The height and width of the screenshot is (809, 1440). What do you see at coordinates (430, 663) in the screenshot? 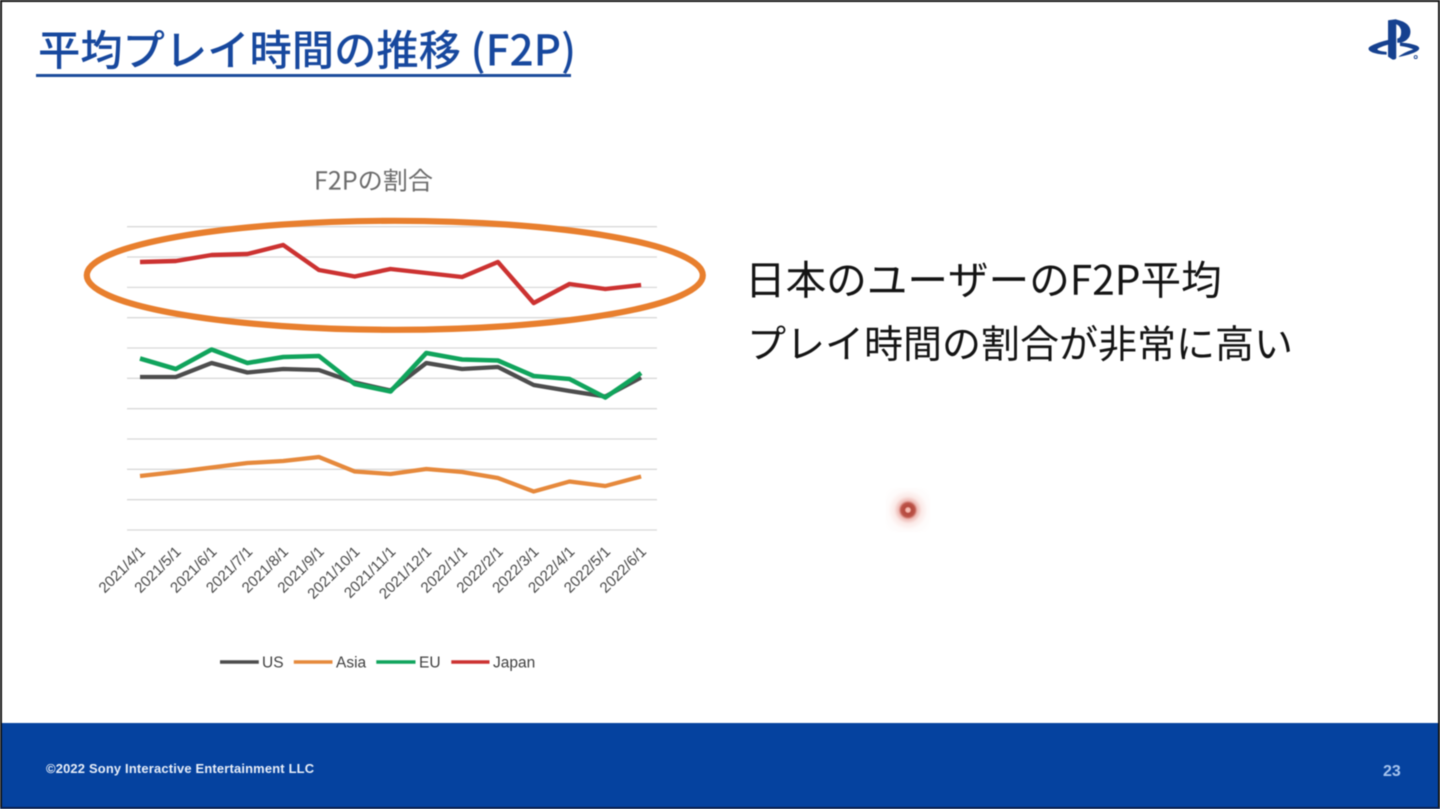
I see `svg-text: EU` at bounding box center [430, 663].